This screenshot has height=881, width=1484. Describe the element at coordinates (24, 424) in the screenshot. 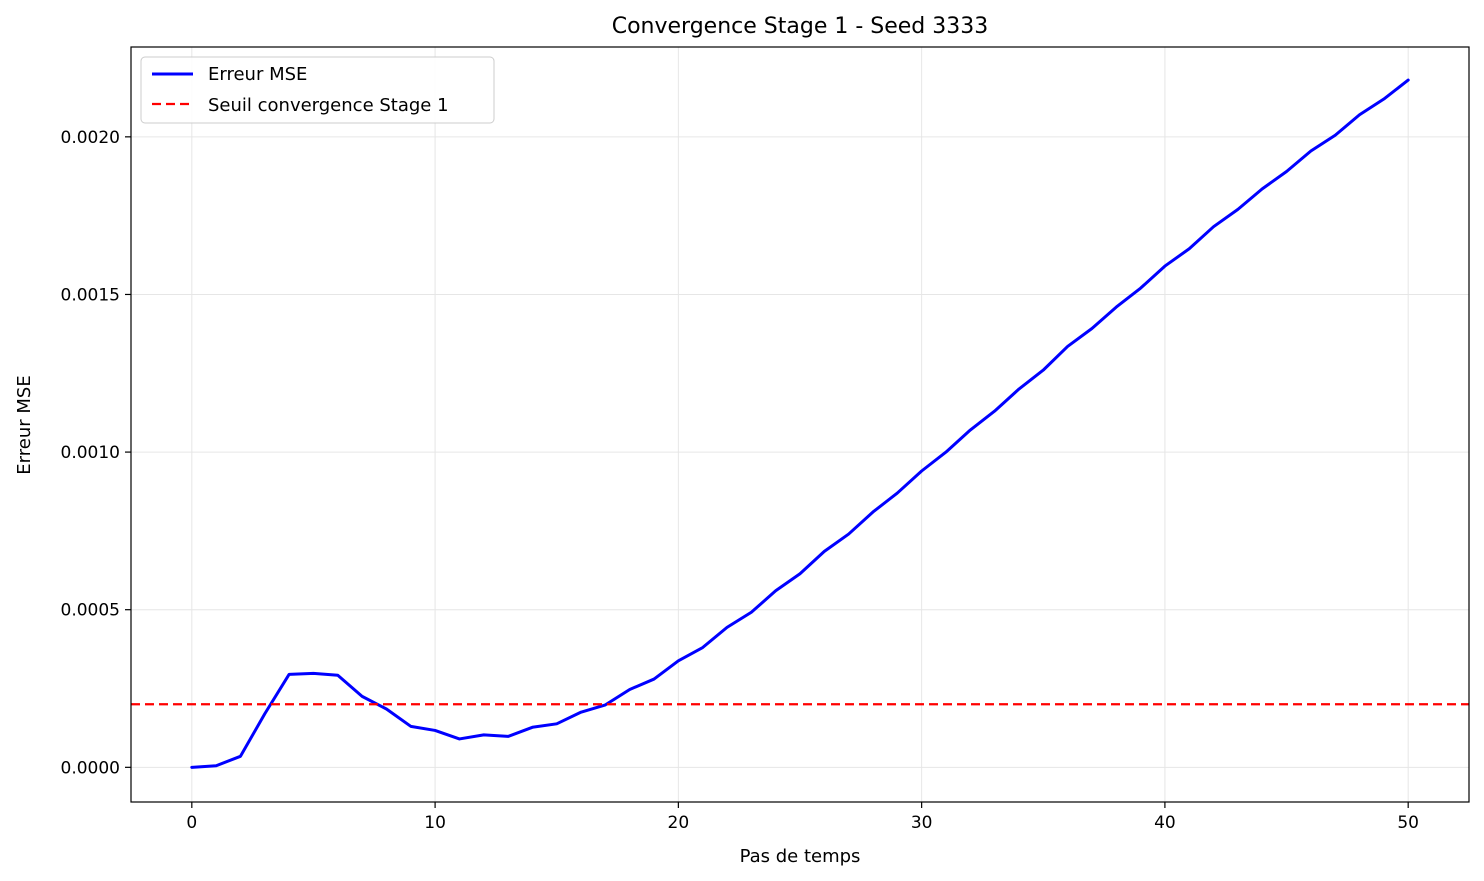

I see `y-axis-label: Erreur MSE` at that location.